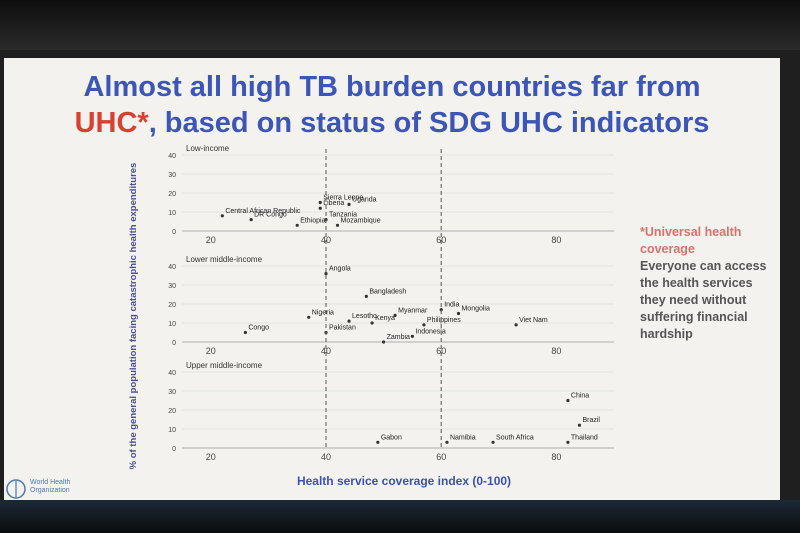 The width and height of the screenshot is (800, 533). What do you see at coordinates (404, 481) in the screenshot?
I see `x-axis-label: Health service coverage index (0-100)` at bounding box center [404, 481].